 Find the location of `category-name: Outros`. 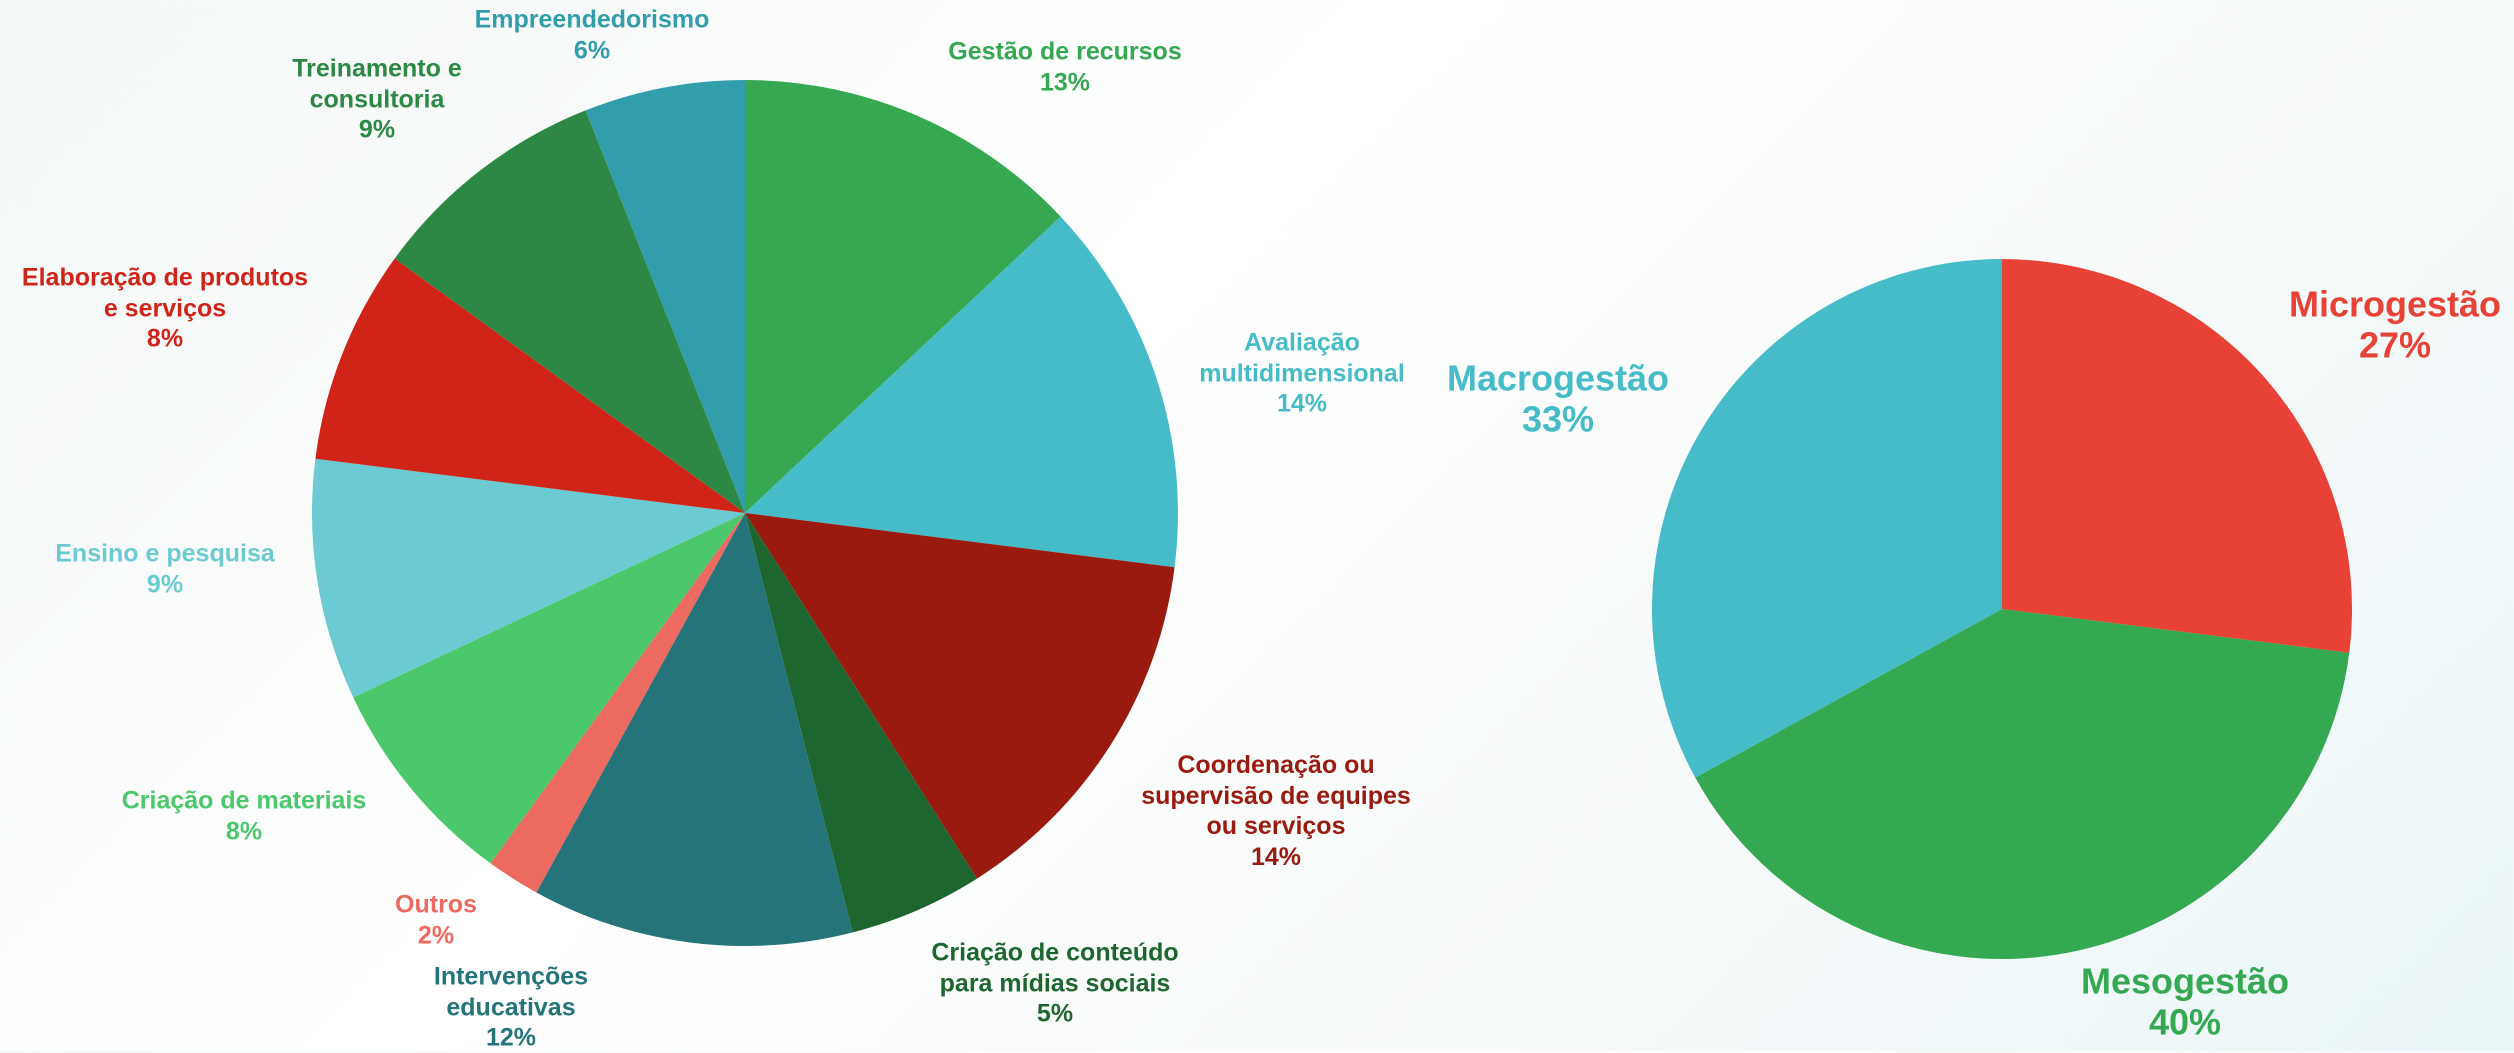

category-name: Outros is located at coordinates (436, 904).